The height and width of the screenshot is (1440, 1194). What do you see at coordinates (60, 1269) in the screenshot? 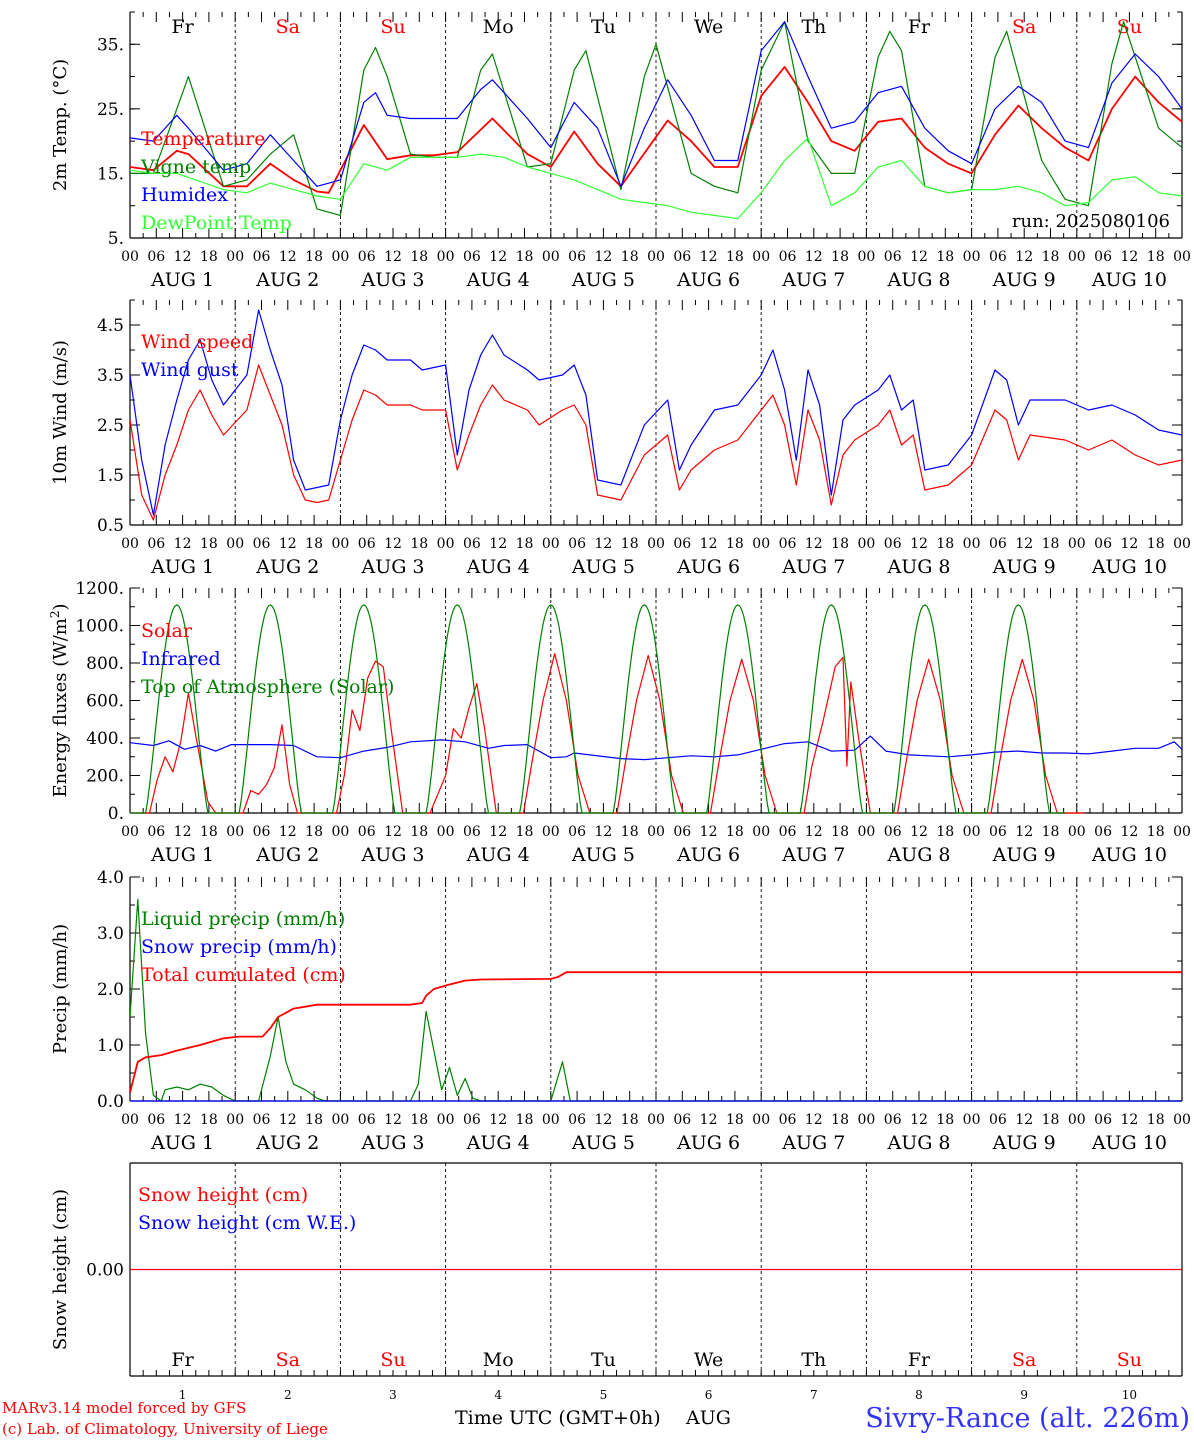
I see `y-axis-label: Snow height (cm)` at bounding box center [60, 1269].